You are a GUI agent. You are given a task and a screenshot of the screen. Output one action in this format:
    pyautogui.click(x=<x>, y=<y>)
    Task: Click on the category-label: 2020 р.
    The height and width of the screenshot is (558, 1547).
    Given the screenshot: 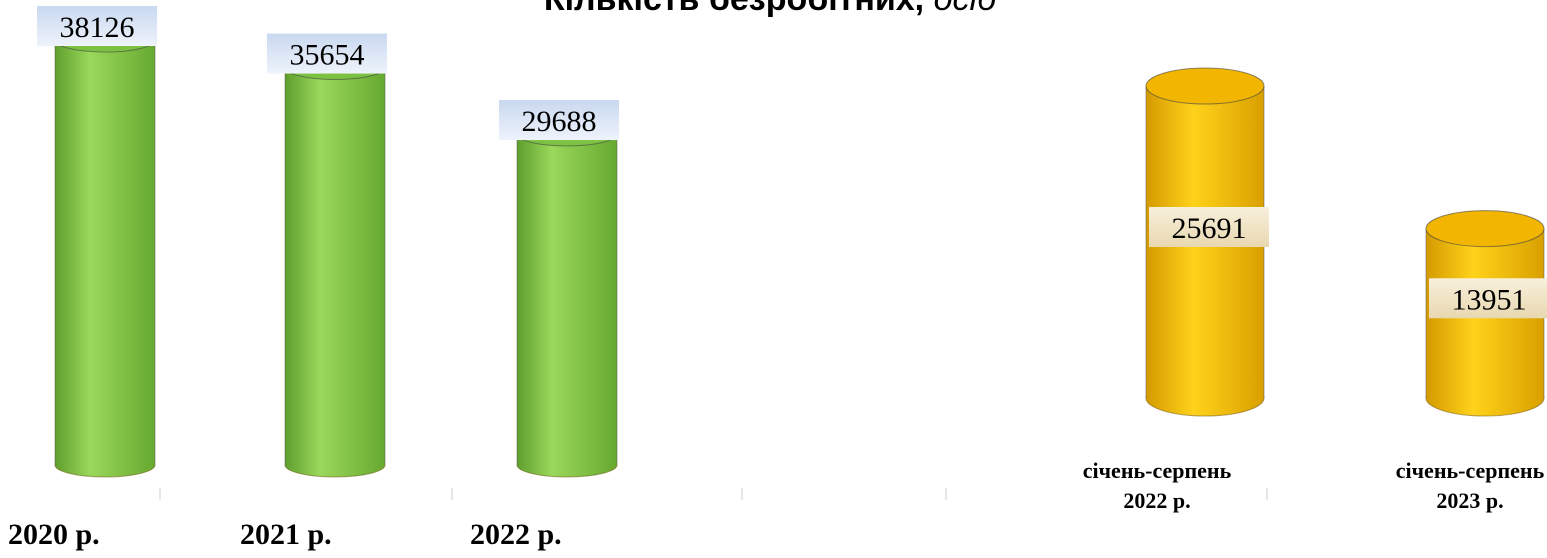 What is the action you would take?
    pyautogui.click(x=54, y=534)
    